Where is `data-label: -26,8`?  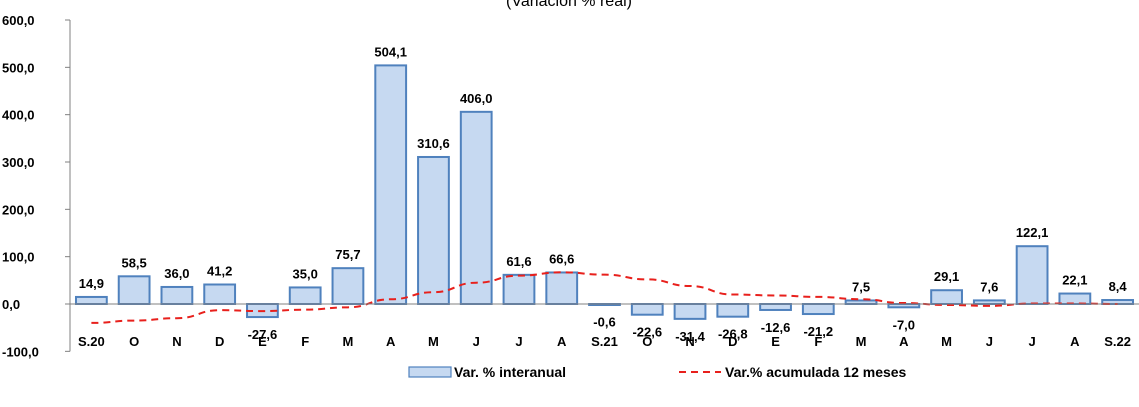 data-label: -26,8 is located at coordinates (733, 334).